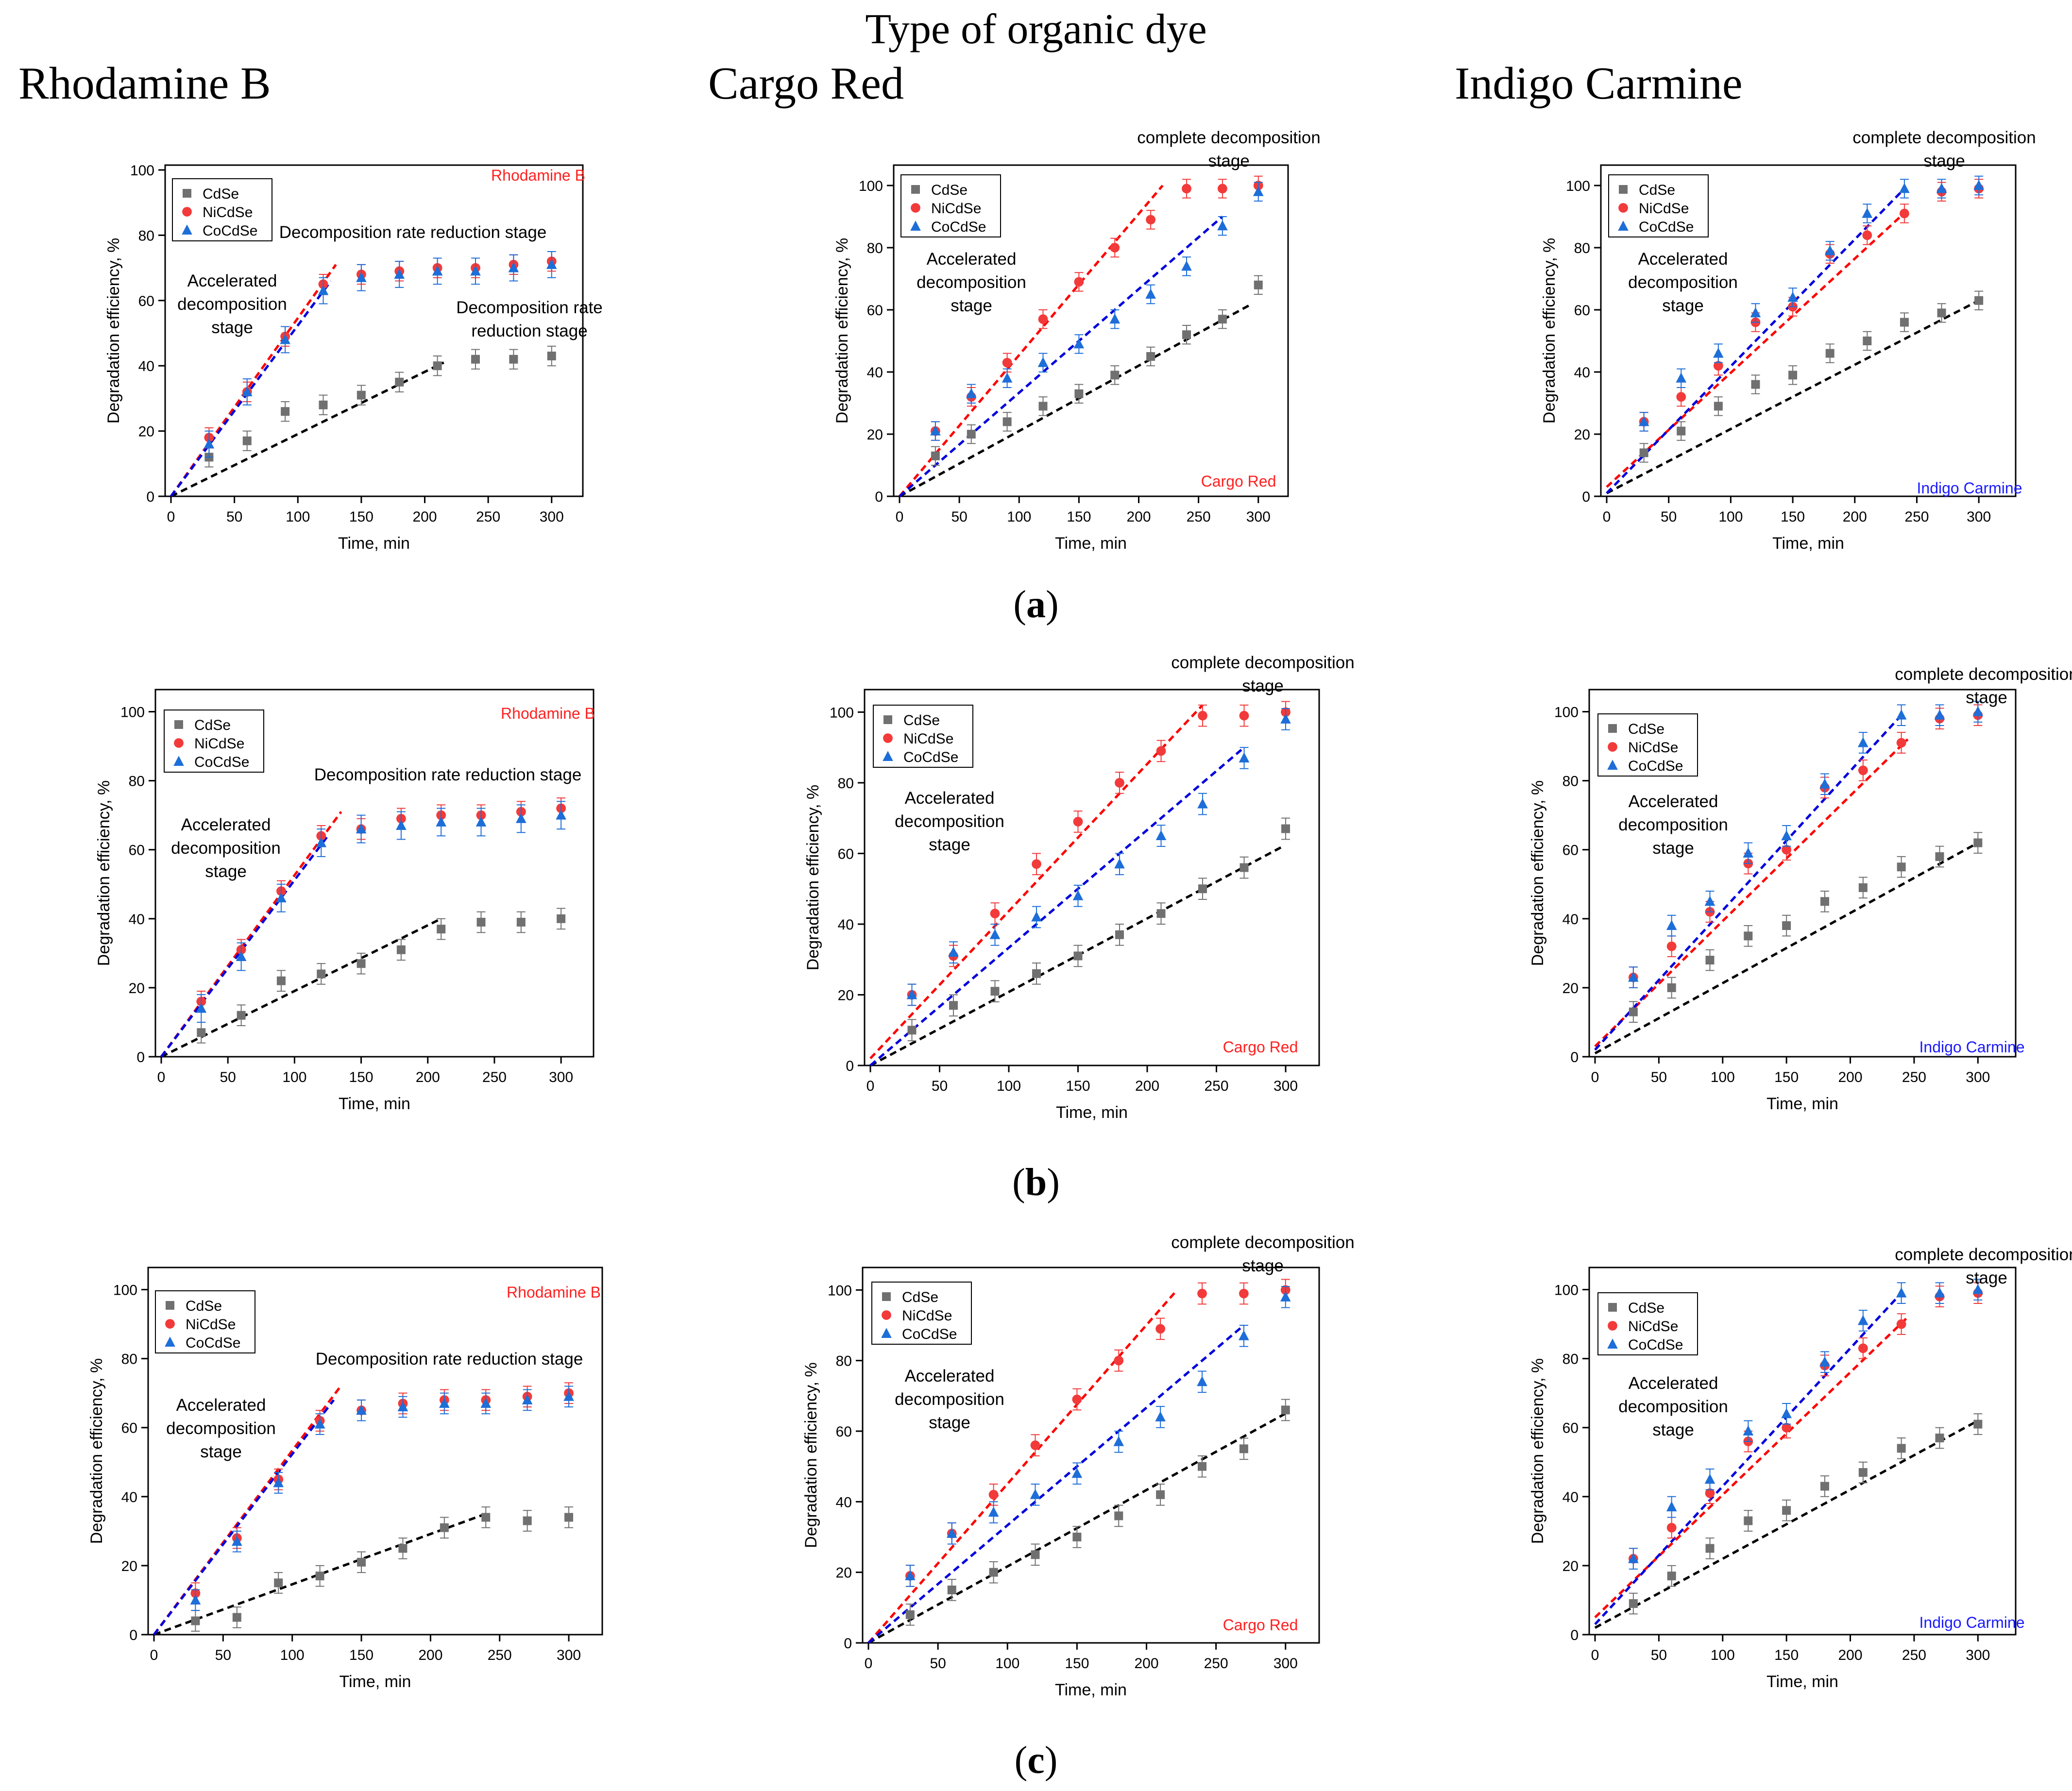  What do you see at coordinates (938, 1664) in the screenshot?
I see `x-tick-label: 50` at bounding box center [938, 1664].